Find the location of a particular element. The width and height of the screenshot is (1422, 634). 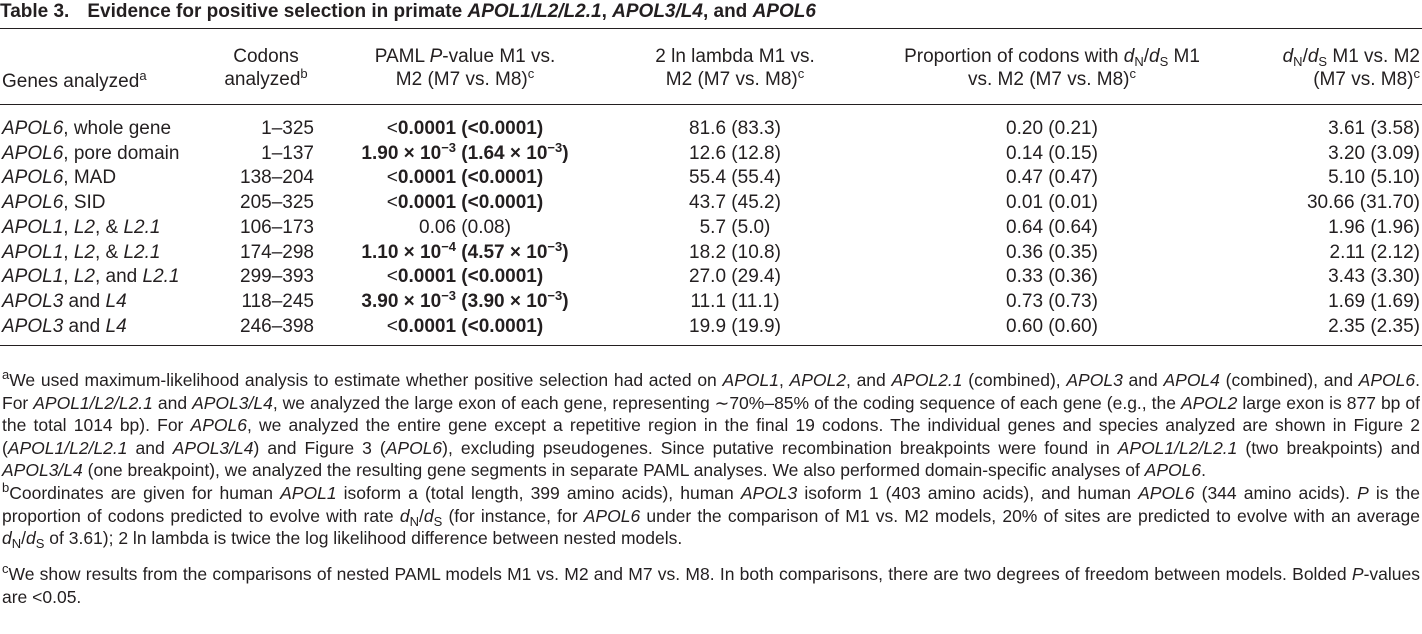

lambda-cell: 11.1 (11.1) is located at coordinates (735, 301).